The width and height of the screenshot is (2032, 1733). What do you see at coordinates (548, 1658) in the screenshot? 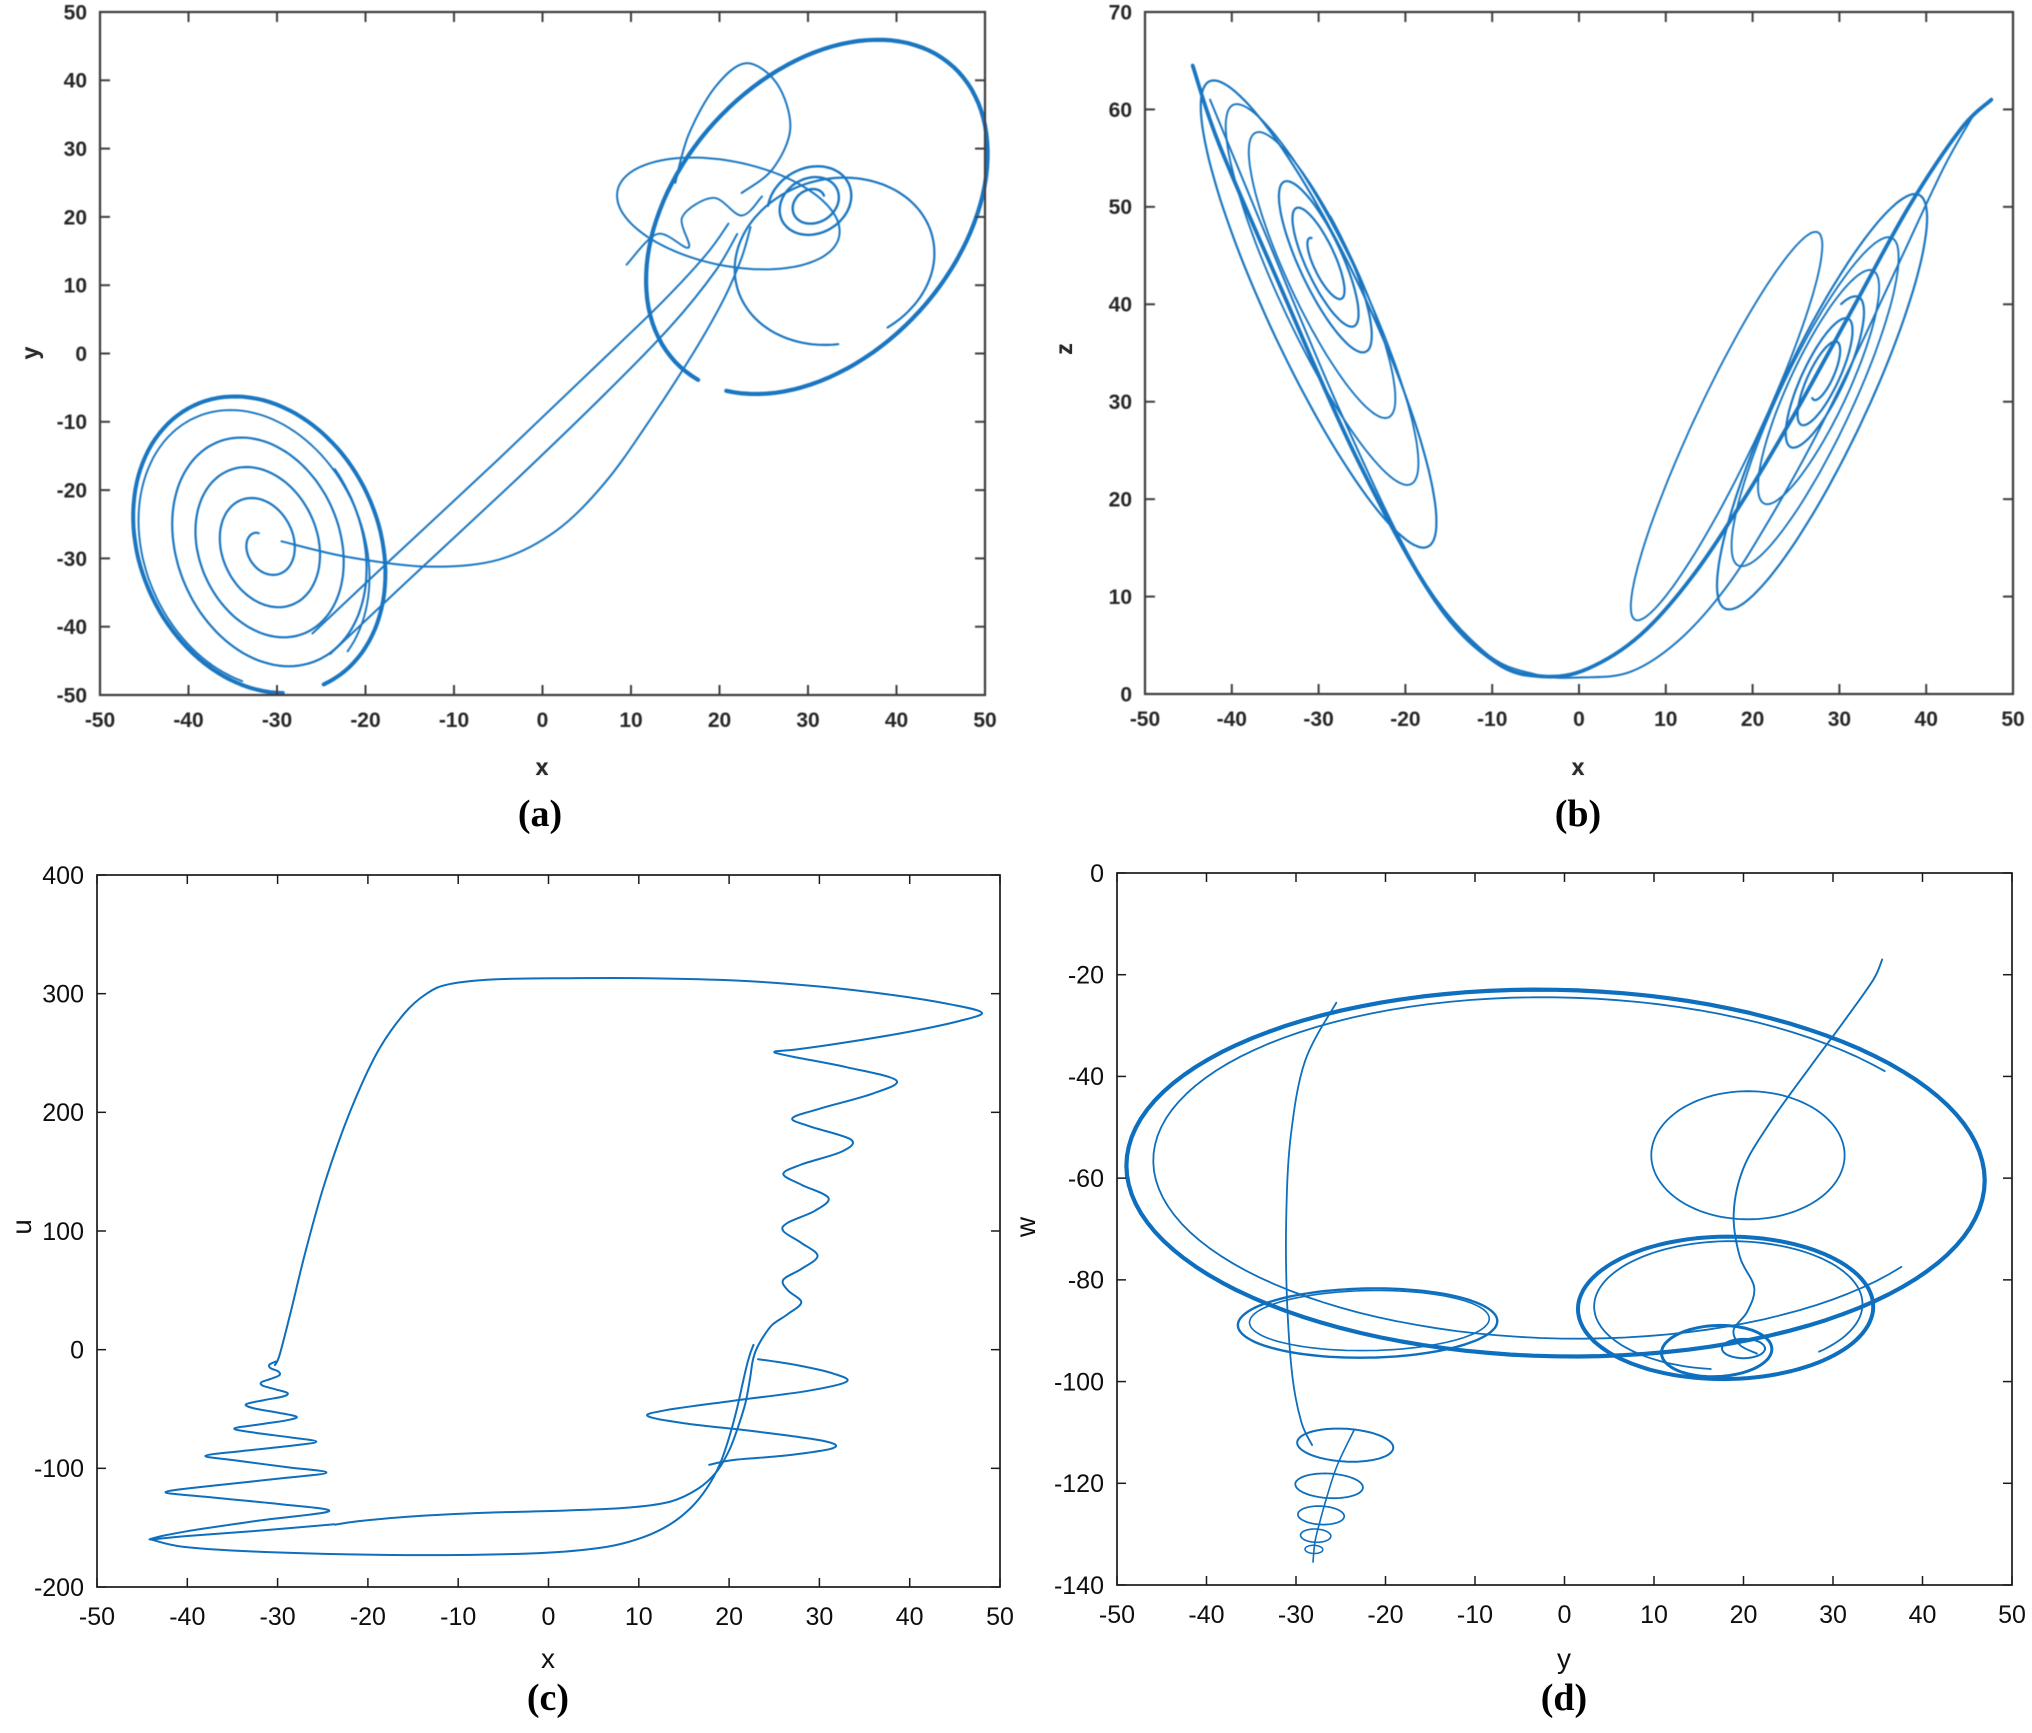
I see `xlabel-c: x` at bounding box center [548, 1658].